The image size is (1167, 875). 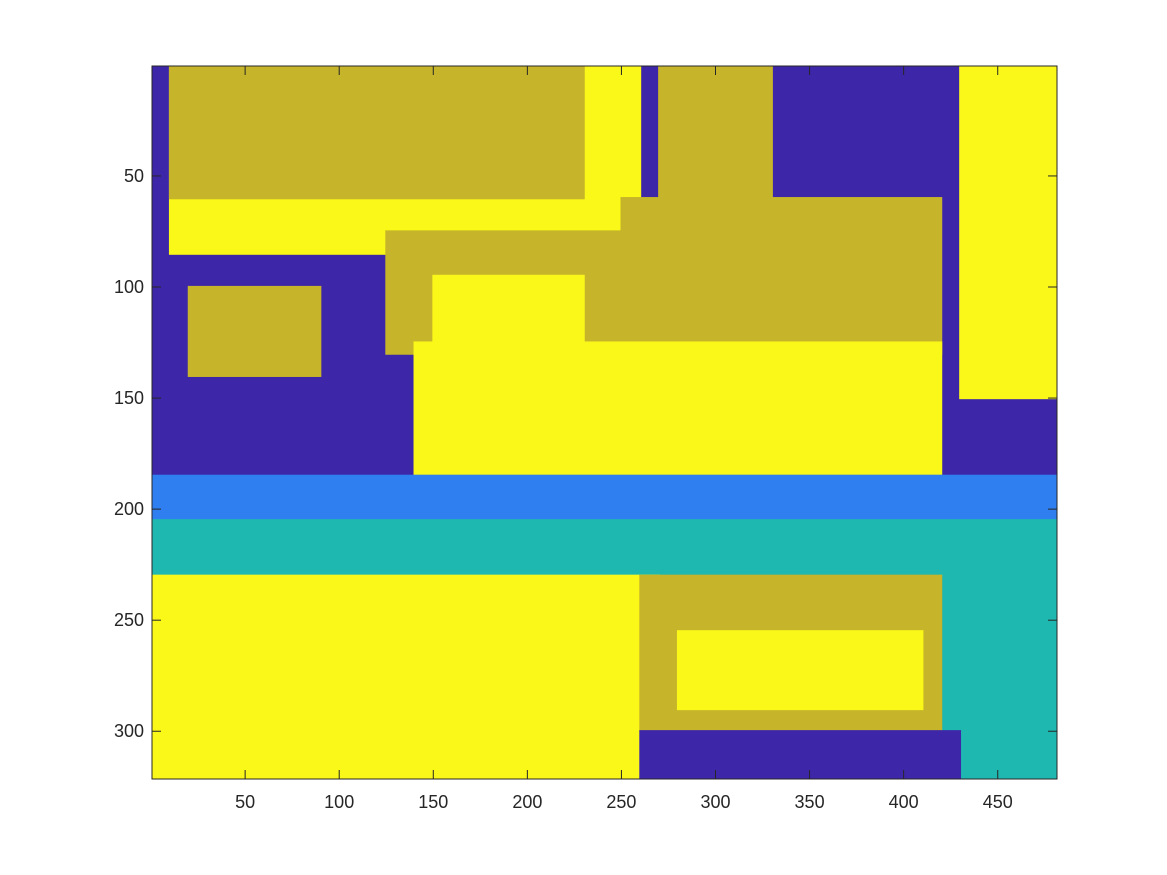 I want to click on x-tick-label: 100, so click(x=339, y=802).